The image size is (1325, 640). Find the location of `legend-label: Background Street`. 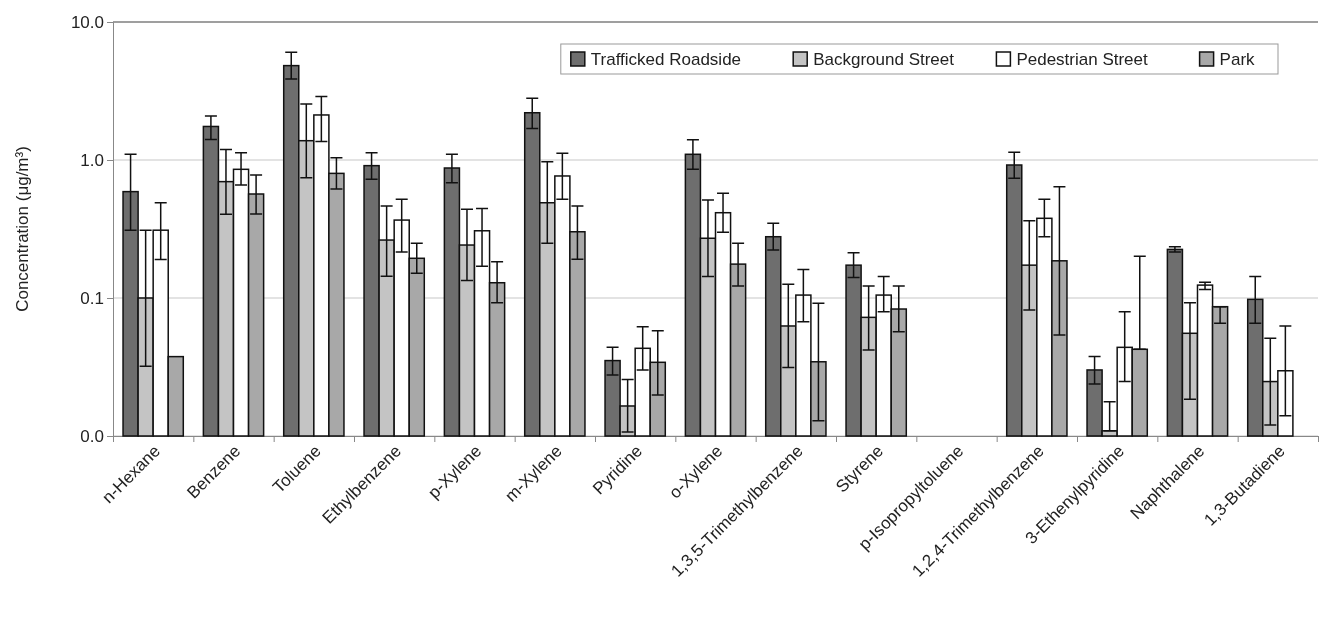

legend-label: Background Street is located at coordinates (884, 59).